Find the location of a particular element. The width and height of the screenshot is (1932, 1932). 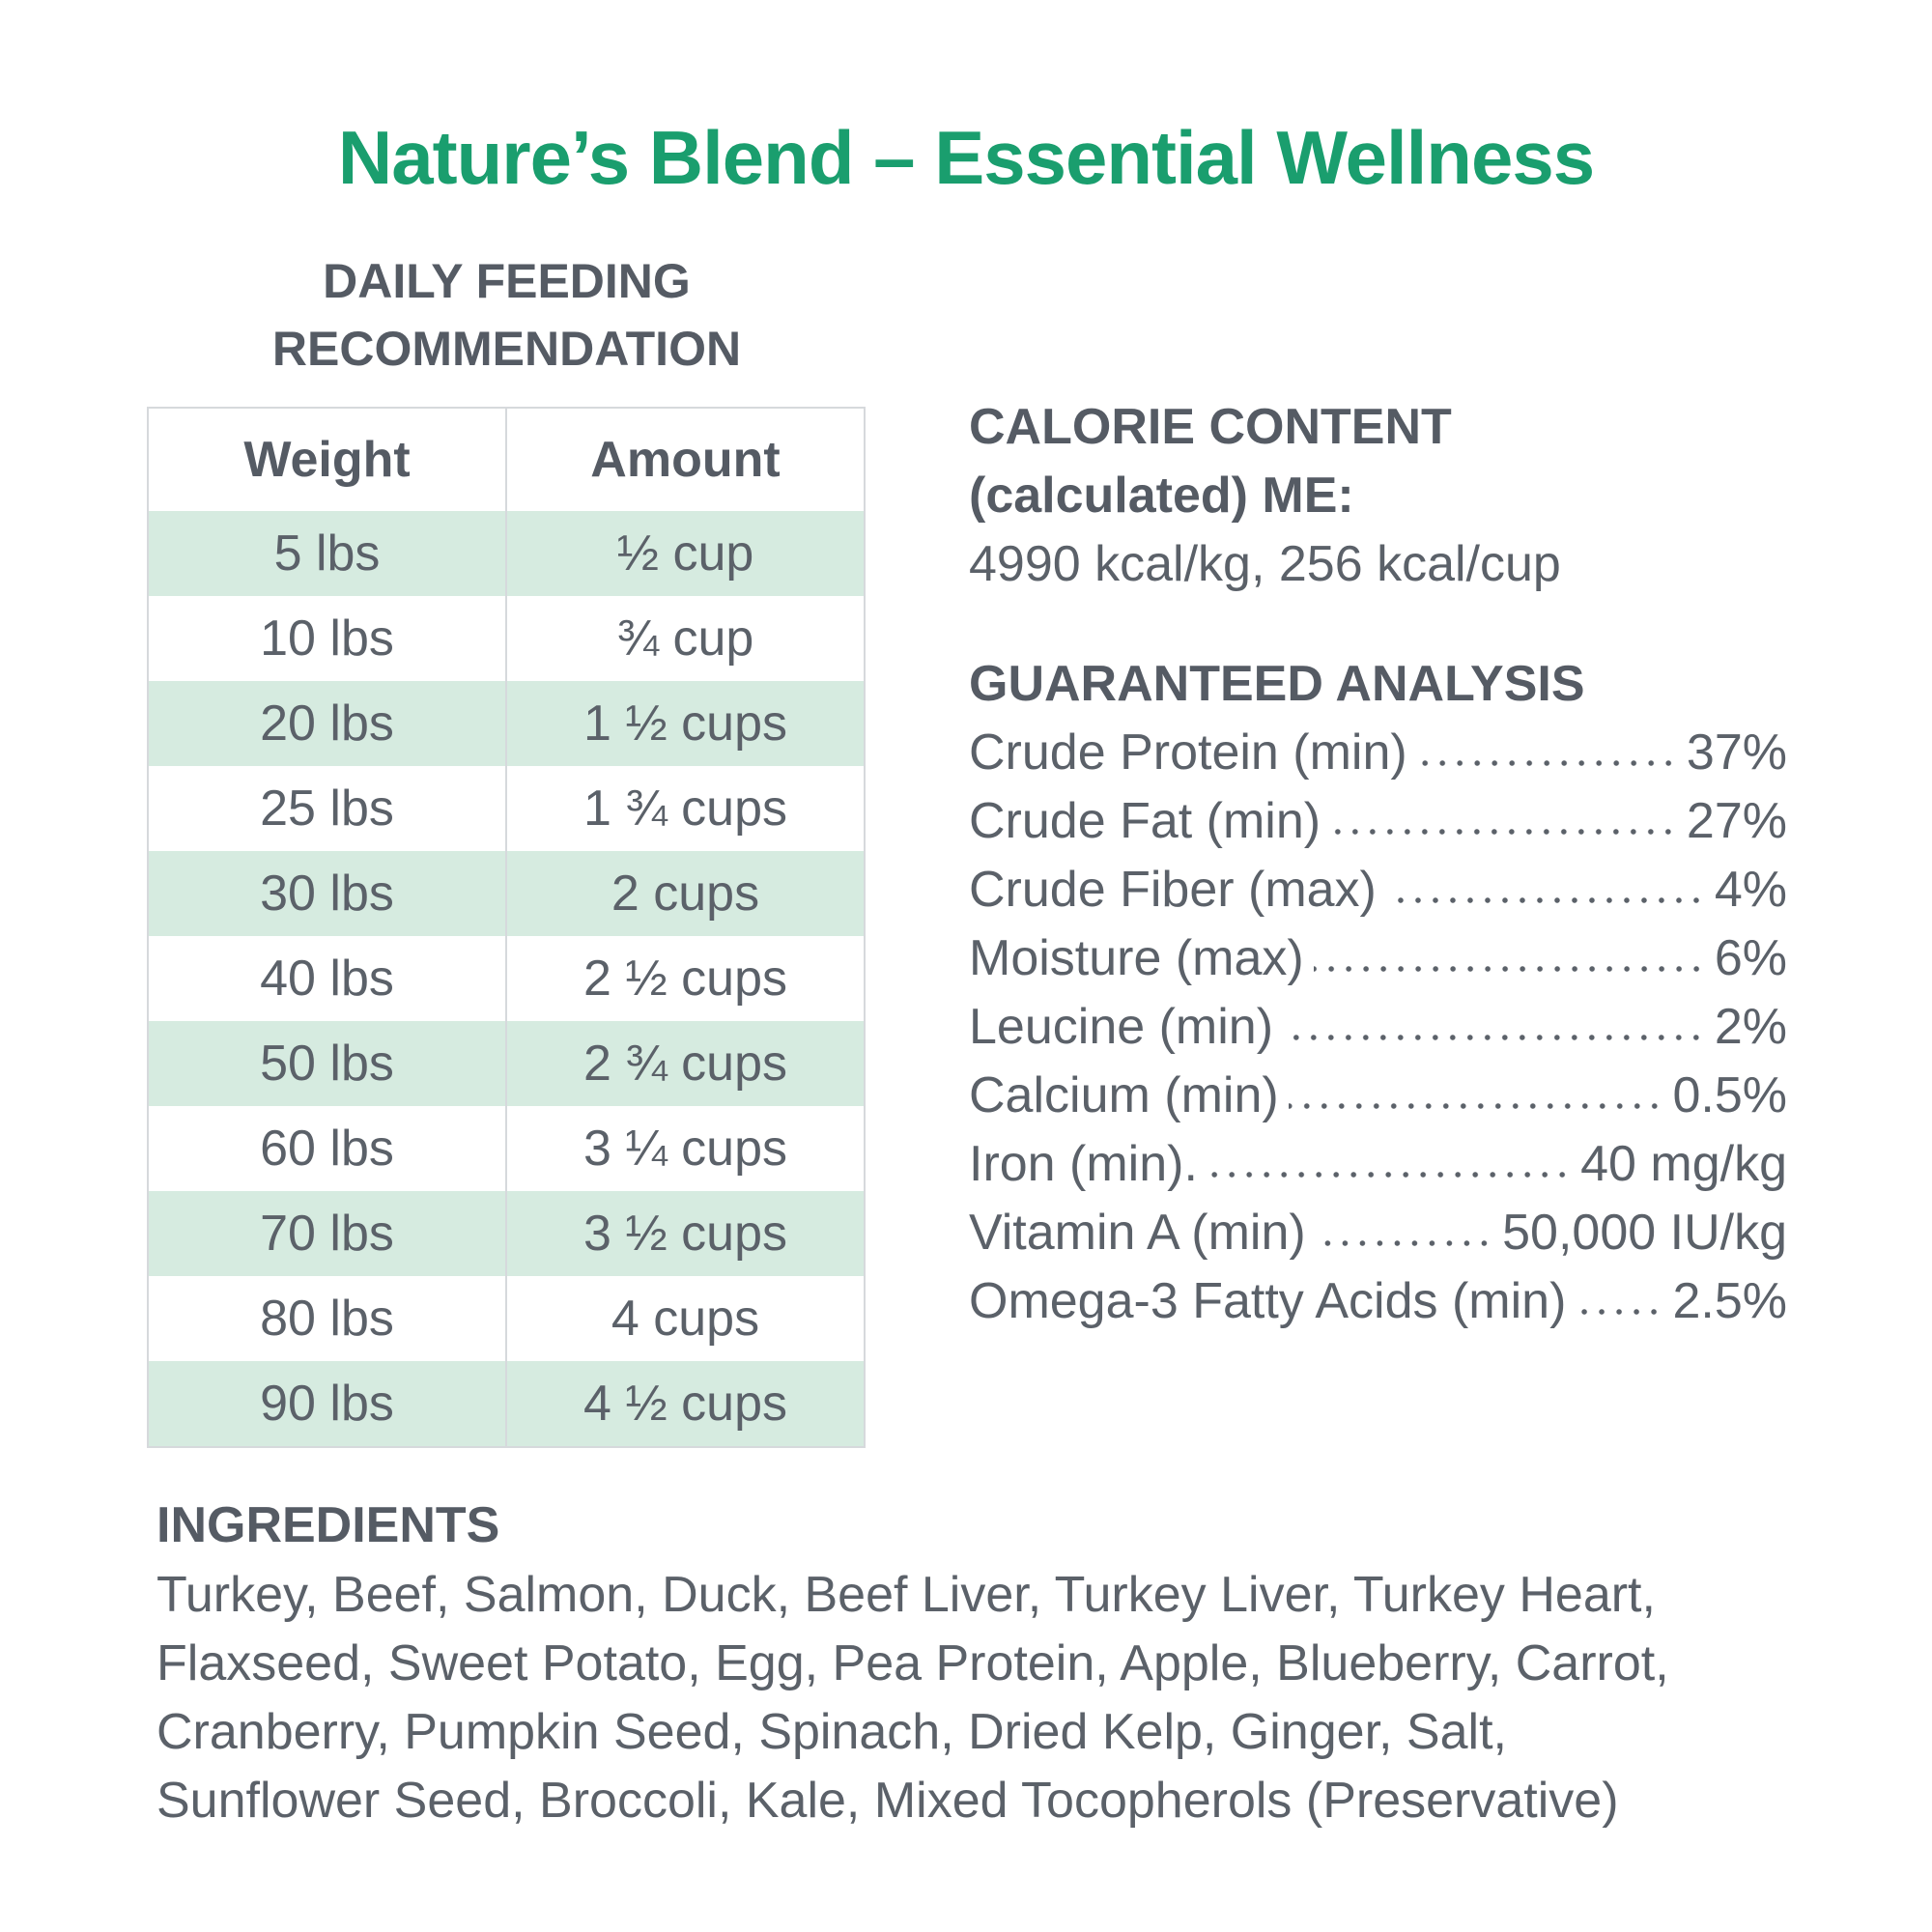

analysis-label: Crude Protein (min) is located at coordinates (1188, 752).